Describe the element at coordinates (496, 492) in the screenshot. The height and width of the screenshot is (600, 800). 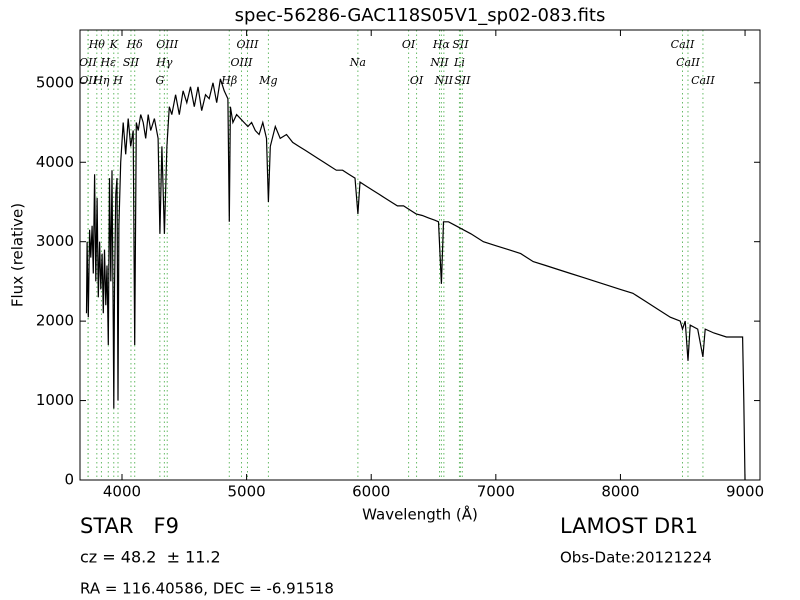
I see `x-tick-label: 7000` at that location.